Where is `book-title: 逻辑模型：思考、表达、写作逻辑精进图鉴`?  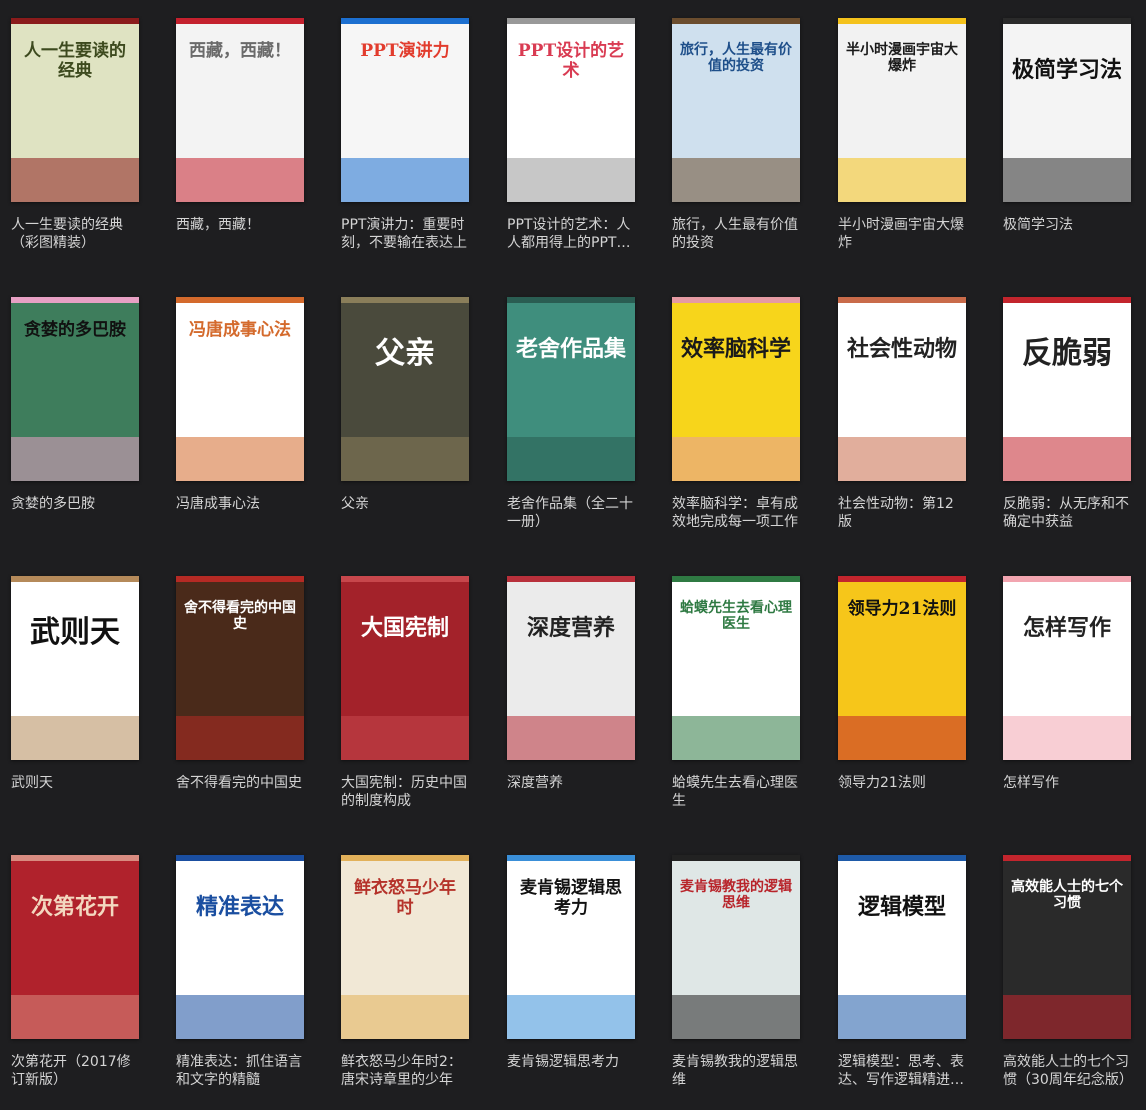
book-title: 逻辑模型：思考、表达、写作逻辑精进图鉴 is located at coordinates (901, 1071).